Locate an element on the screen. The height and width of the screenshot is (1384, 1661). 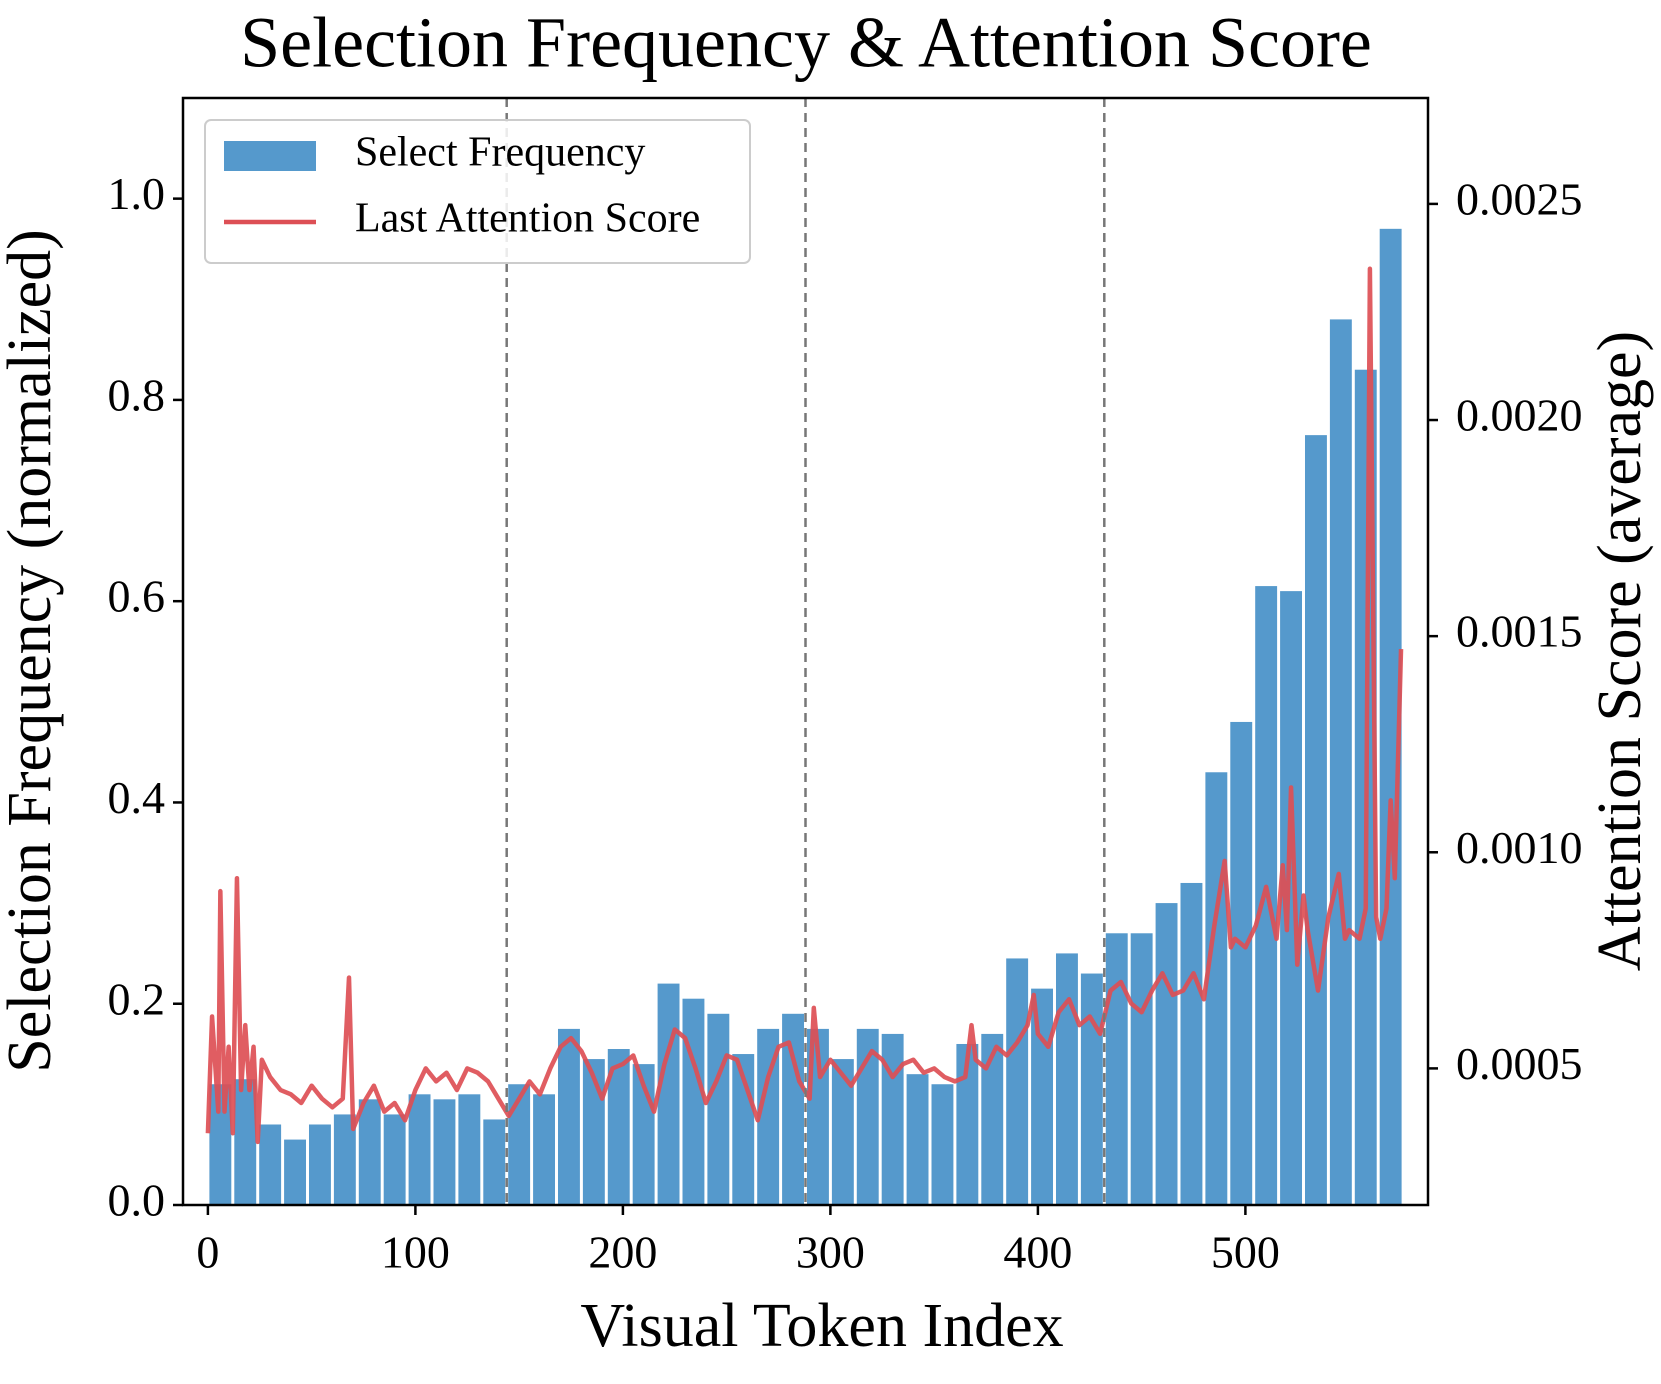
y-tick-label: 0.6 is located at coordinates (137, 596).